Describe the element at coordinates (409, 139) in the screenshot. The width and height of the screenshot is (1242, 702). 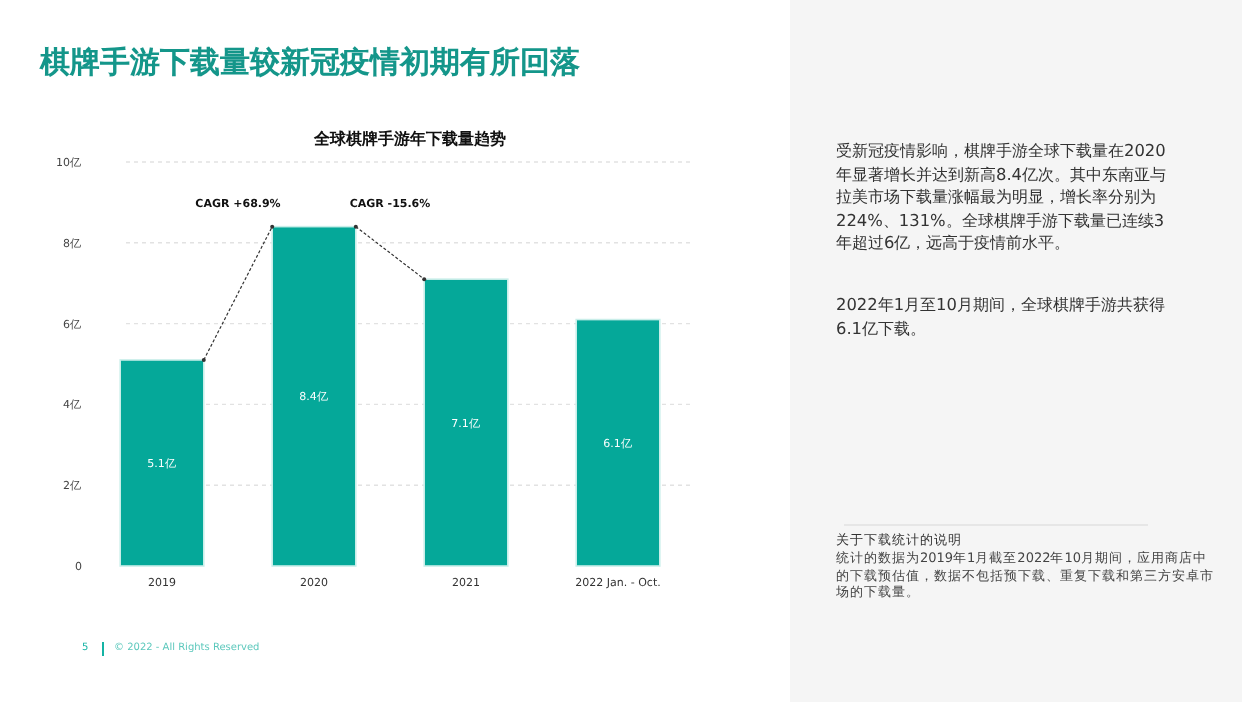
I see `chart-subtitle: 全球棋牌手游年下载量趋势` at that location.